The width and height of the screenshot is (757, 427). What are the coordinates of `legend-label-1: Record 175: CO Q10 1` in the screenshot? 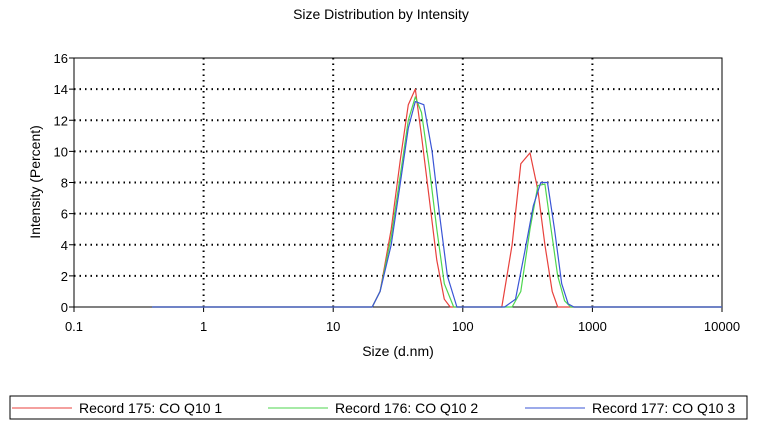 It's located at (150, 408).